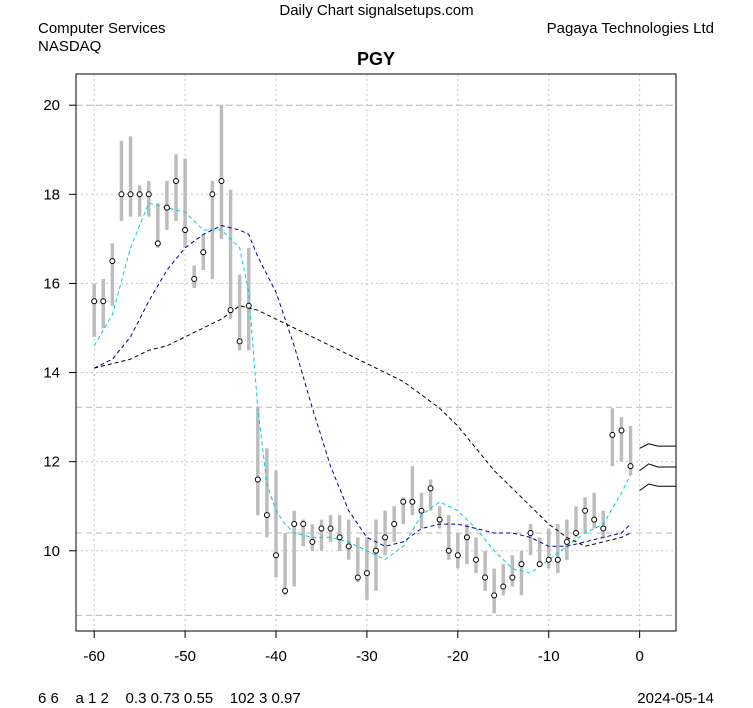  Describe the element at coordinates (375, 59) in the screenshot. I see `chart-title: PGY` at that location.